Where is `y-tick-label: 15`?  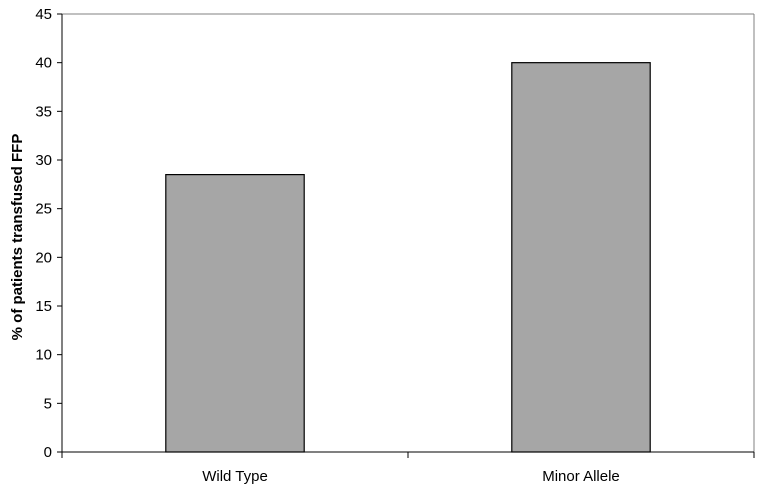 y-tick-label: 15 is located at coordinates (43, 306).